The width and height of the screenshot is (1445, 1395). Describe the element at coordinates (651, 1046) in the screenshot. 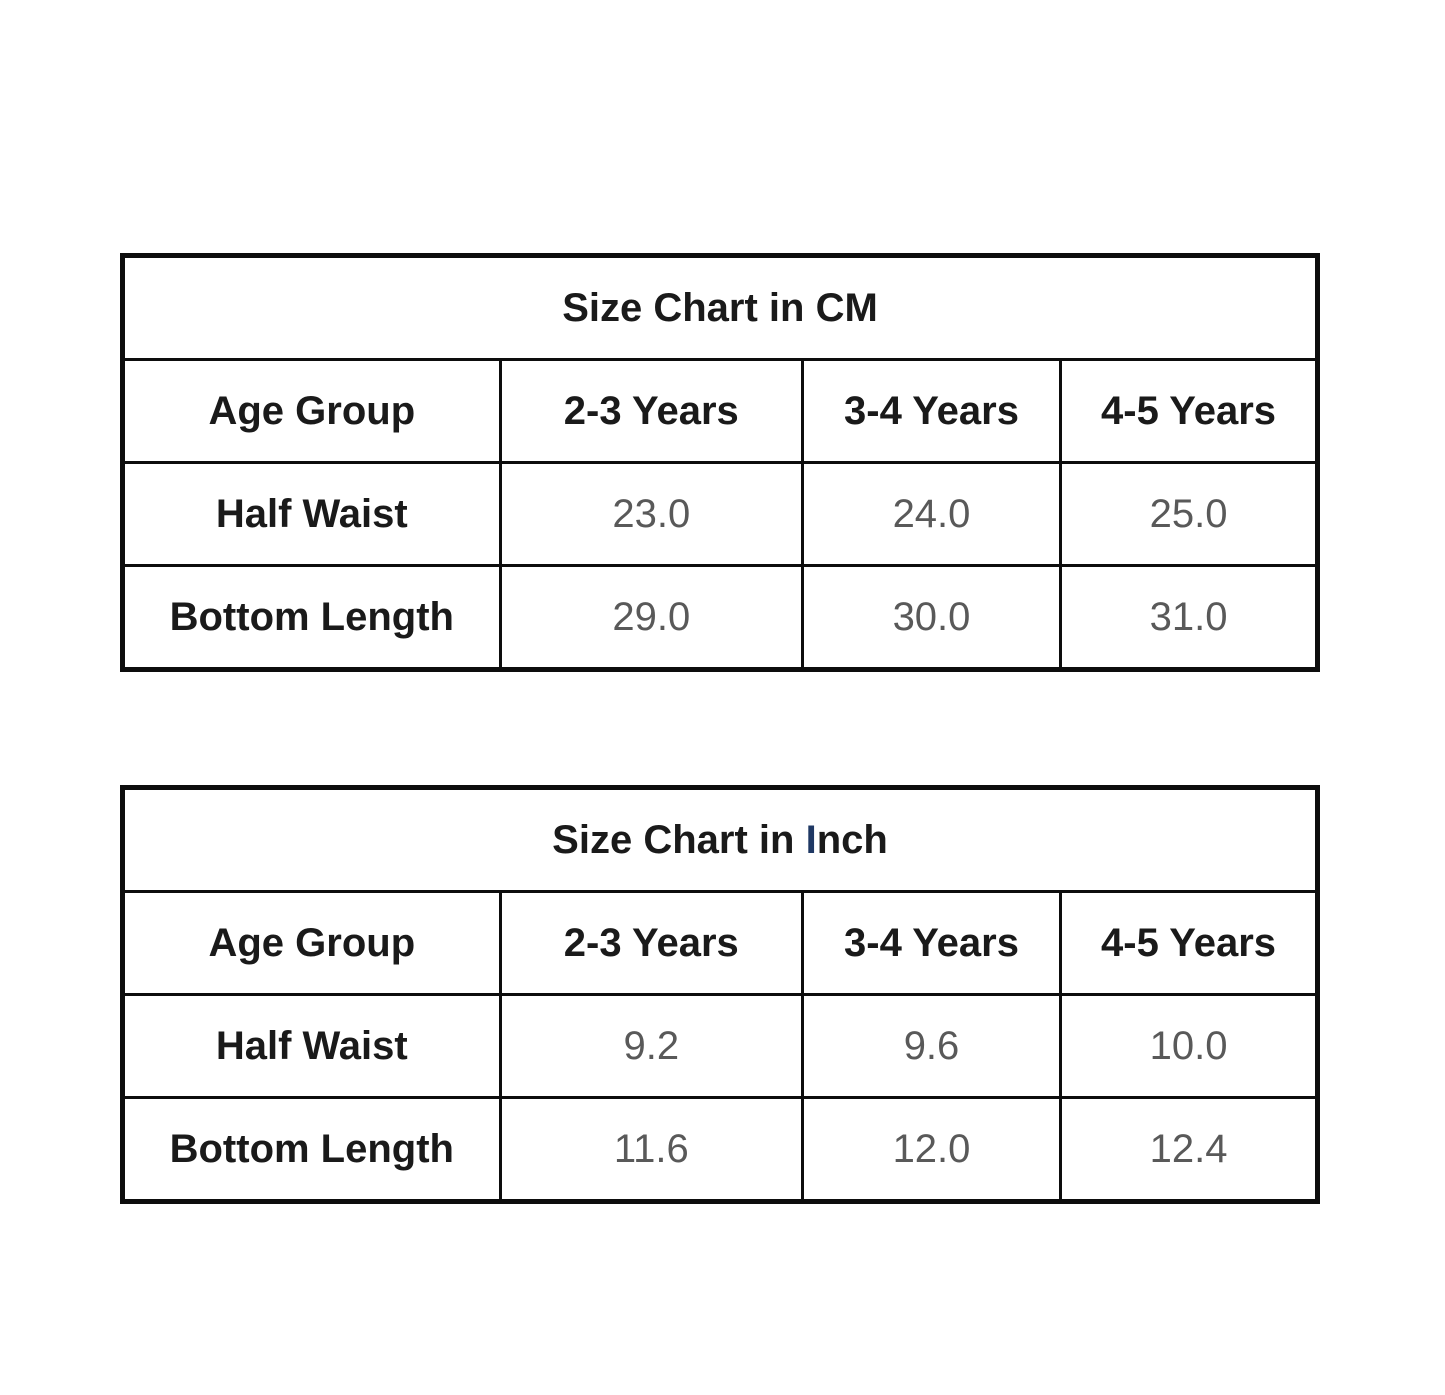

I see `inch-half-waist-value-2-3: 9.2` at that location.